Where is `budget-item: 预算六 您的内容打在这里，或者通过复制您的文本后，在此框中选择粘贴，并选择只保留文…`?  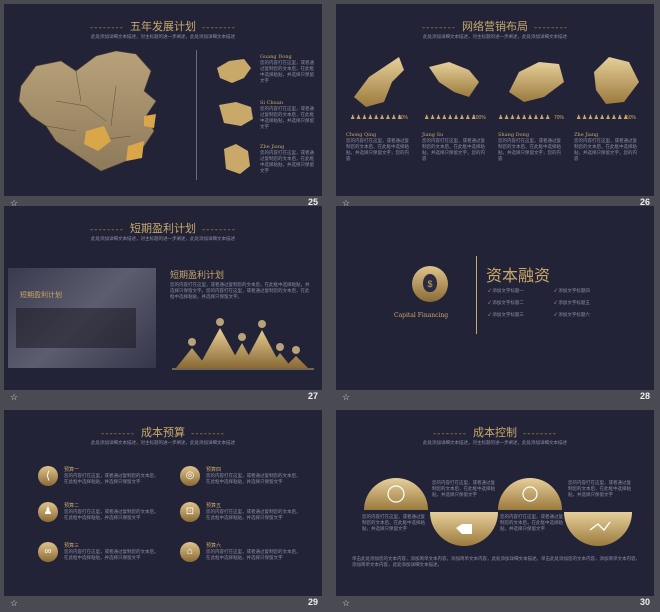 budget-item: 预算六 您的内容打在这里，或者通过复制您的文本后，在此框中选择粘贴，并选择只保留文… is located at coordinates (253, 551).